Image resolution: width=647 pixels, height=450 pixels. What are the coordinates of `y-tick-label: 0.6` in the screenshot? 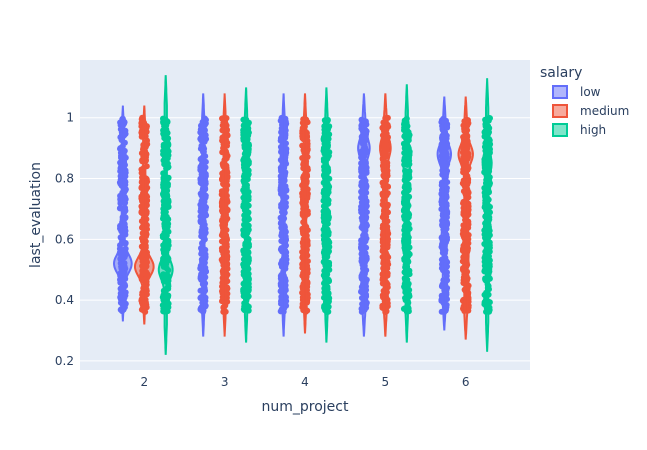 It's located at (64, 239).